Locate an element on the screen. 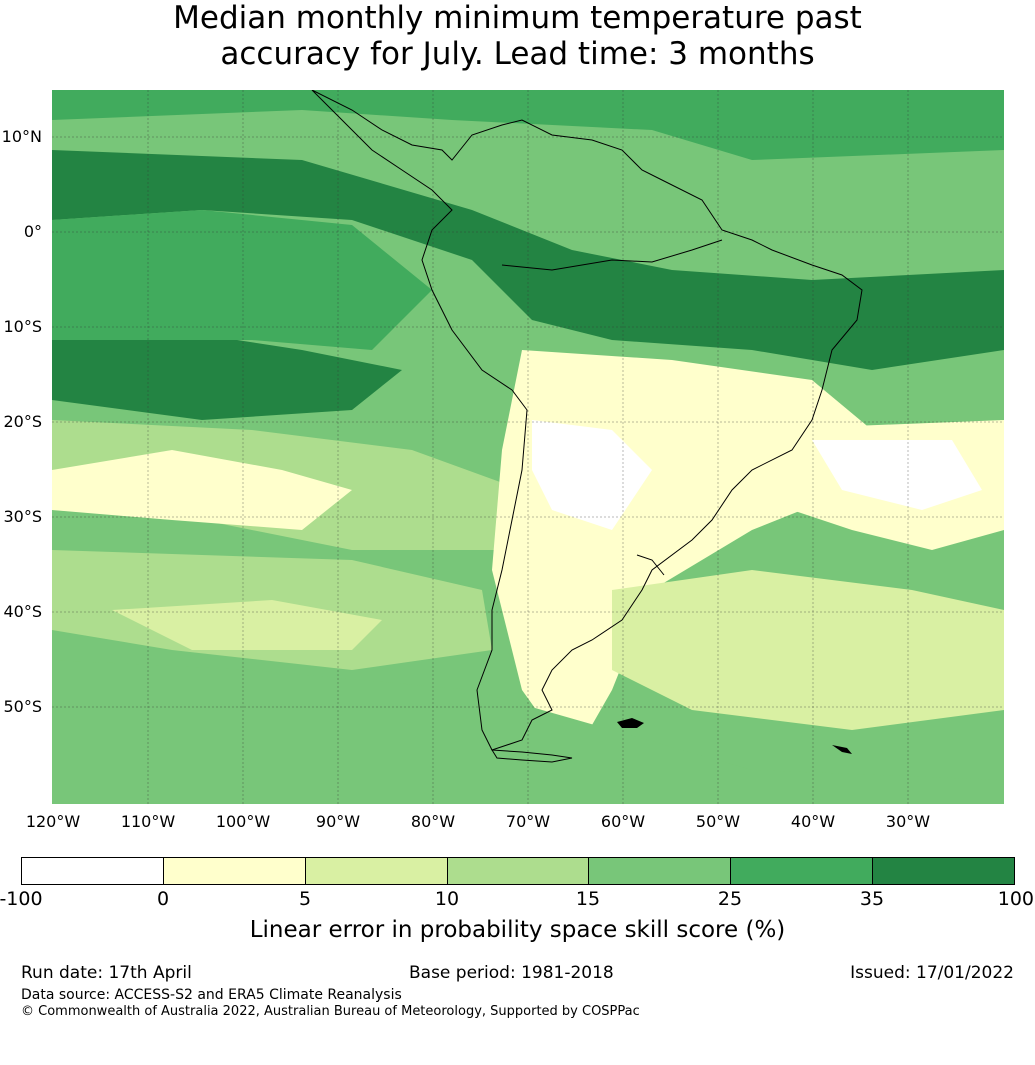  lon-label: 40°W is located at coordinates (813, 821).